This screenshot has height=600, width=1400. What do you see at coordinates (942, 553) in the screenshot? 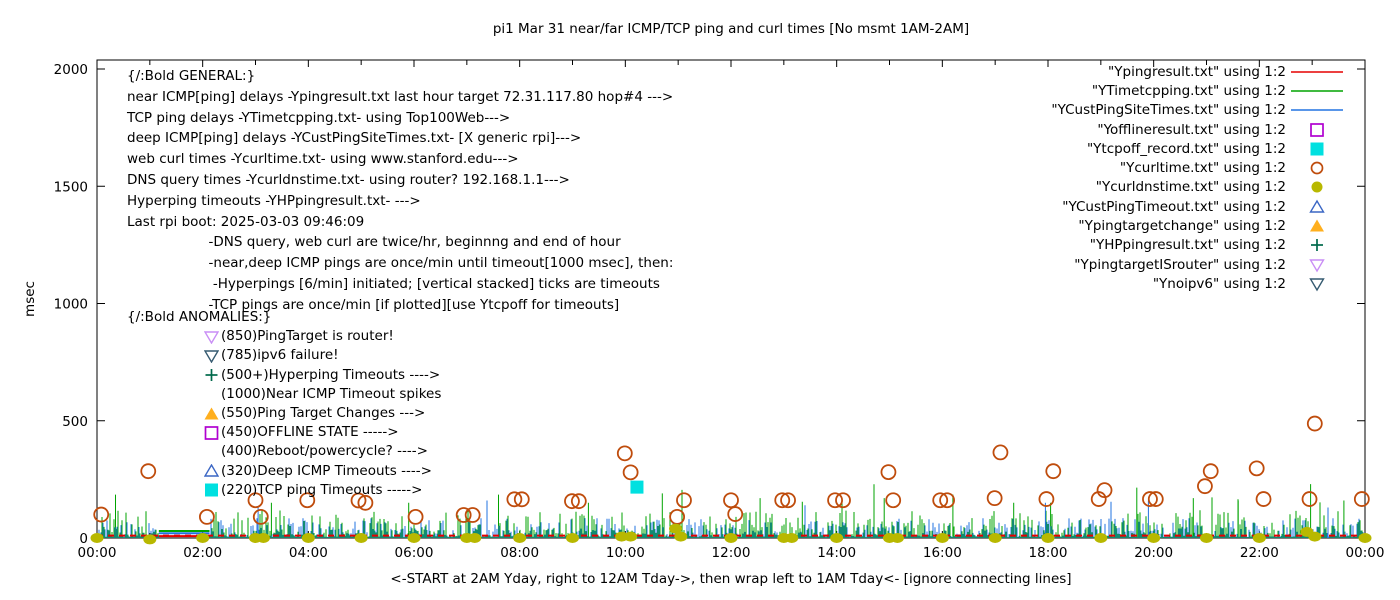
I see `x-tick-label: 16:00` at bounding box center [942, 553].